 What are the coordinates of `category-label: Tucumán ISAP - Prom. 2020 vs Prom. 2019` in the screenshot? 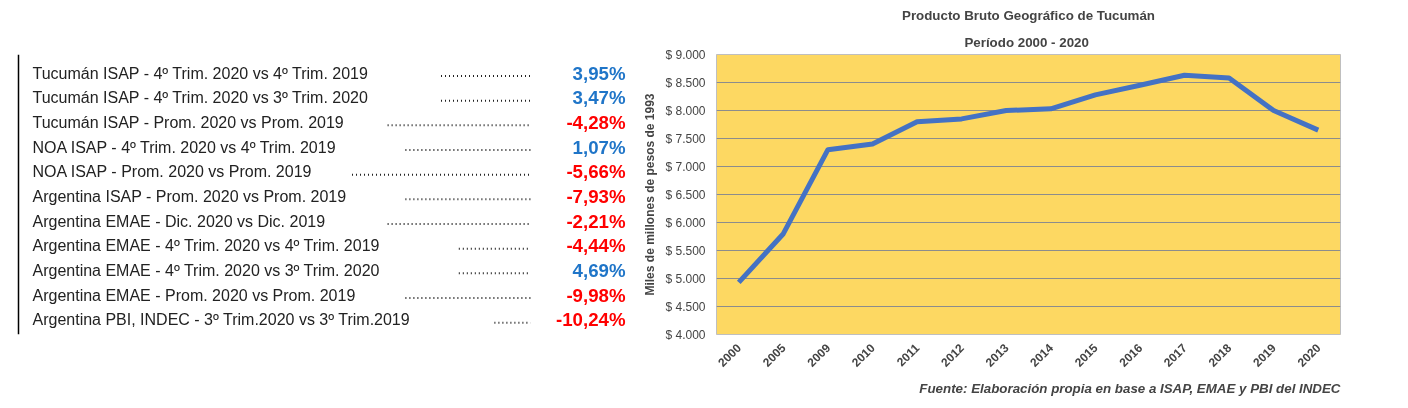 It's located at (188, 122).